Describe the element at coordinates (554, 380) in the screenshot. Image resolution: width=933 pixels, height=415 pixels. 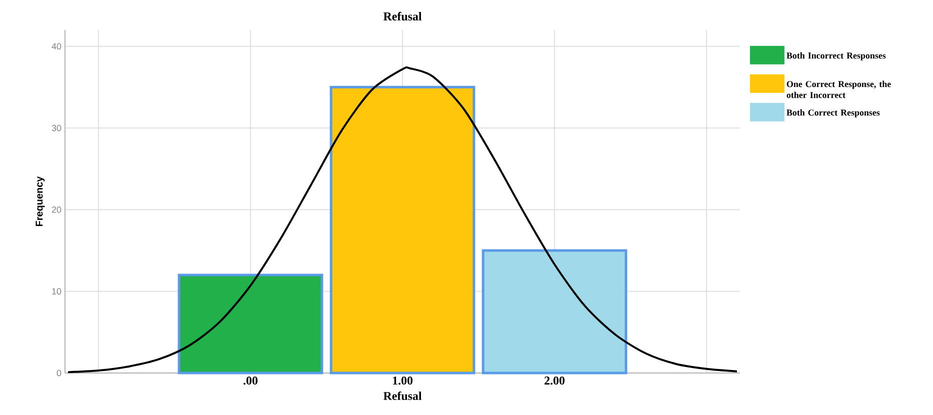
I see `x-tick-label: 2.00` at that location.